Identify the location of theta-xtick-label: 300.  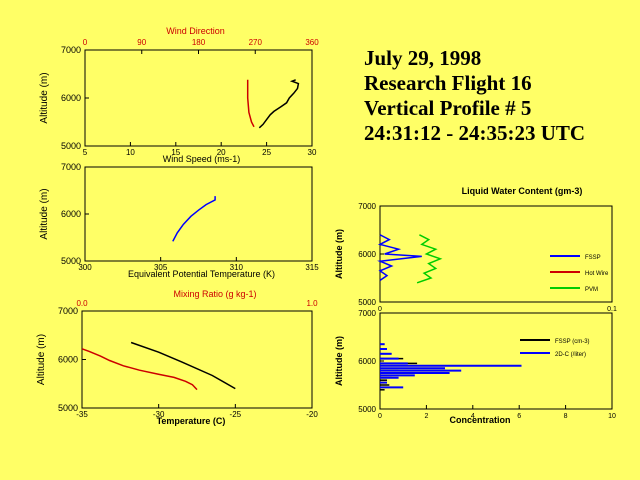
(85, 267).